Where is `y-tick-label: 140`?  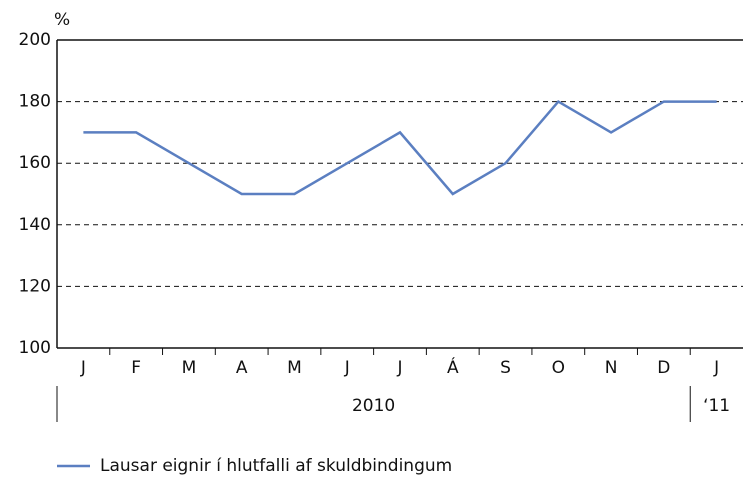 y-tick-label: 140 is located at coordinates (35, 225).